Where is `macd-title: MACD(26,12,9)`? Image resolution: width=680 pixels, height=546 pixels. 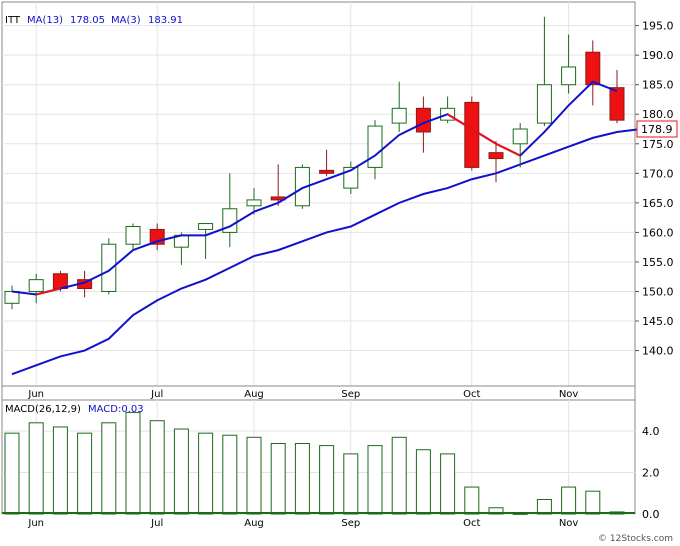
macd-title: MACD(26,12,9) is located at coordinates (43, 409).